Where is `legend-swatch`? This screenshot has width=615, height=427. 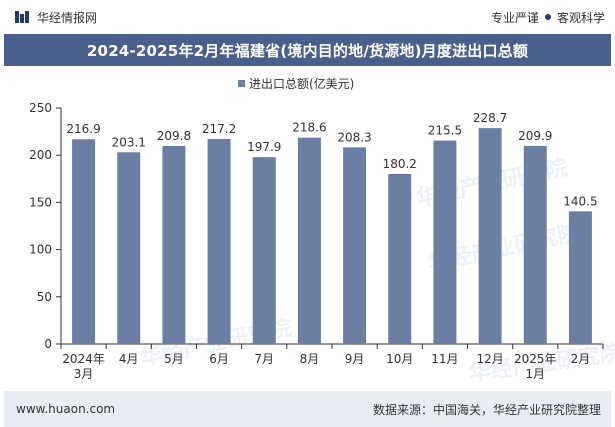 legend-swatch is located at coordinates (241, 83).